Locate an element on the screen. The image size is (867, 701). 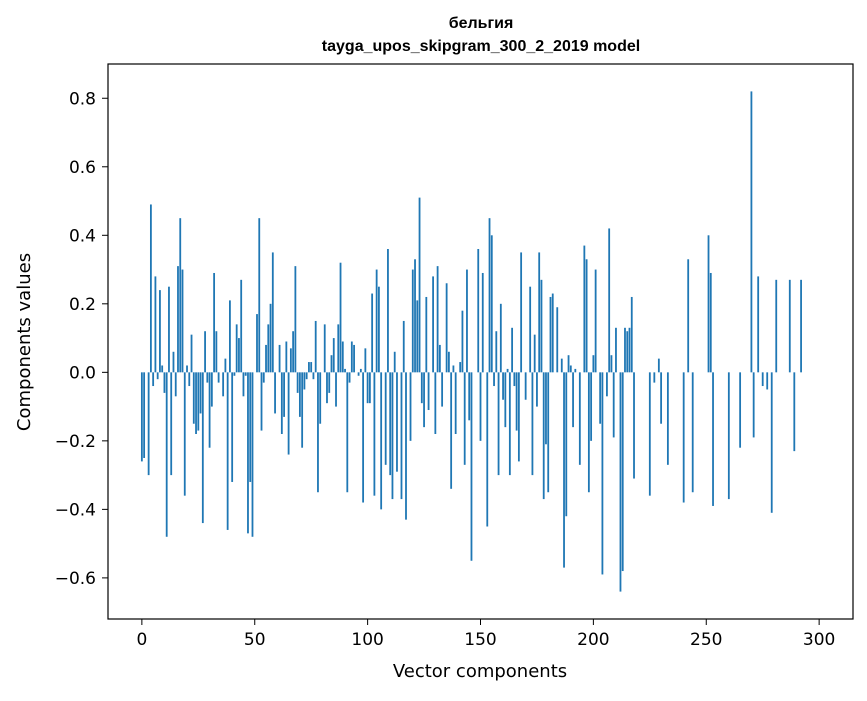
y-tick-label: −0.2 is located at coordinates (75, 442).